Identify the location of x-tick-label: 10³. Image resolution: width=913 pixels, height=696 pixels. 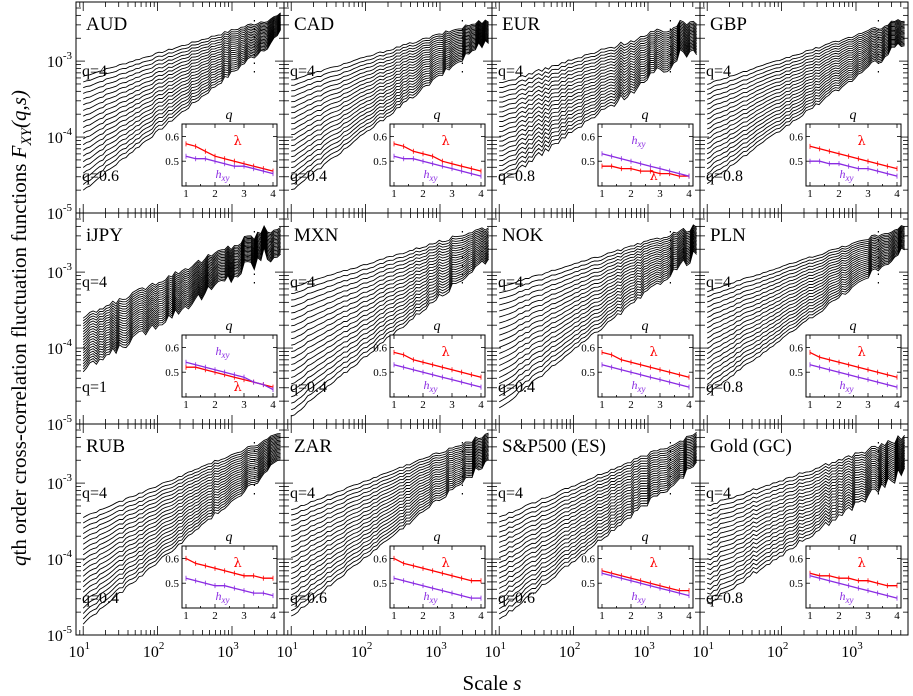
(436, 650).